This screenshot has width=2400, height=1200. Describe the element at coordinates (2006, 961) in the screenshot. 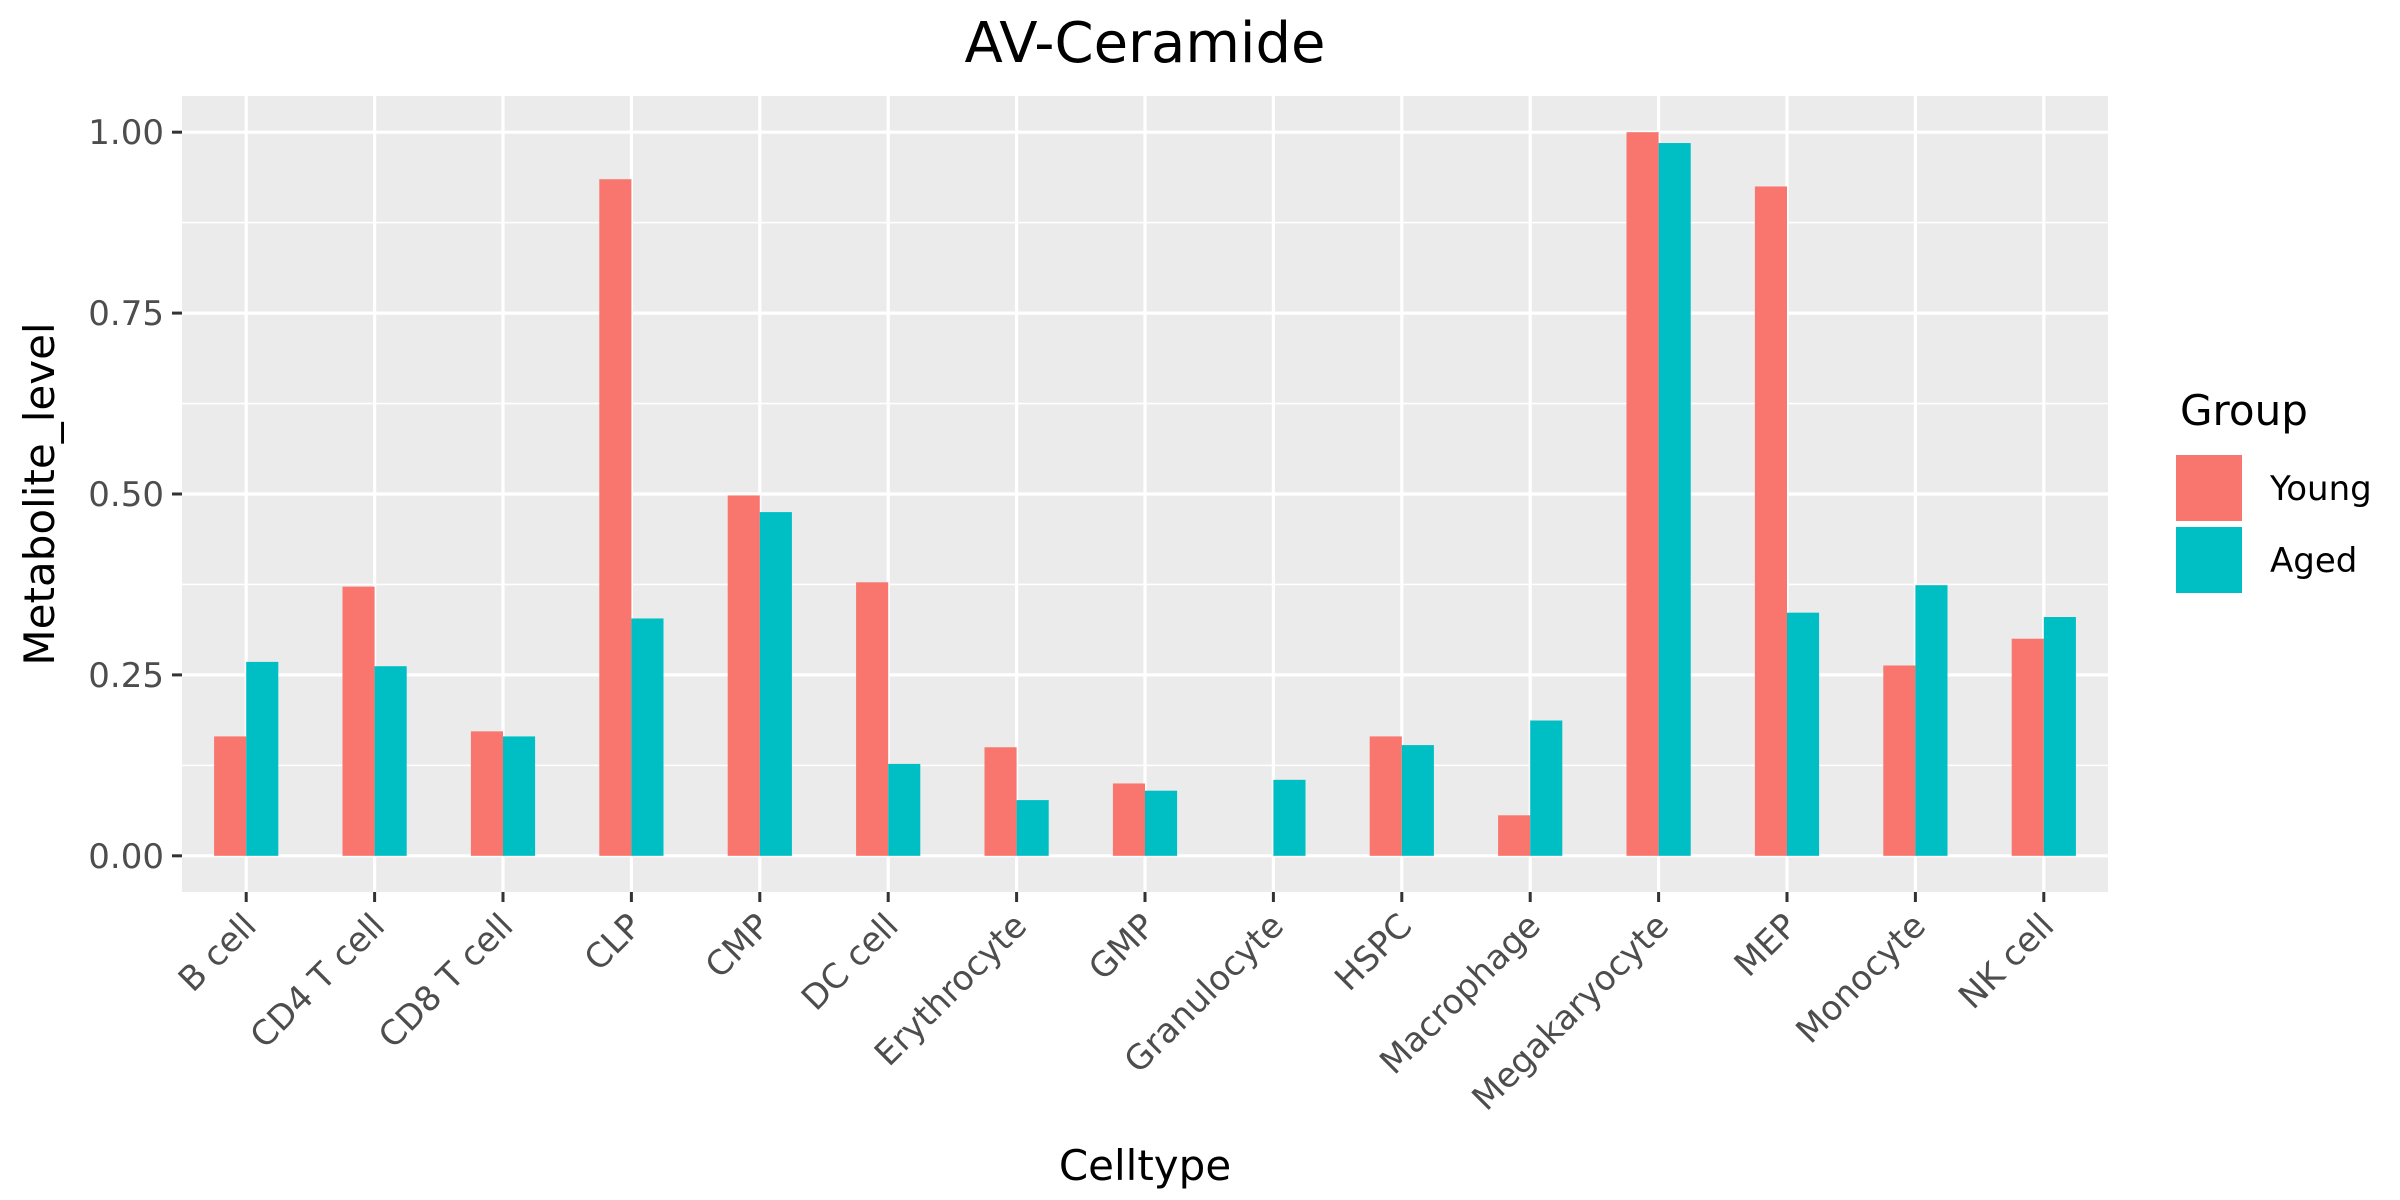

I see `x-tick-label: NK cell` at that location.